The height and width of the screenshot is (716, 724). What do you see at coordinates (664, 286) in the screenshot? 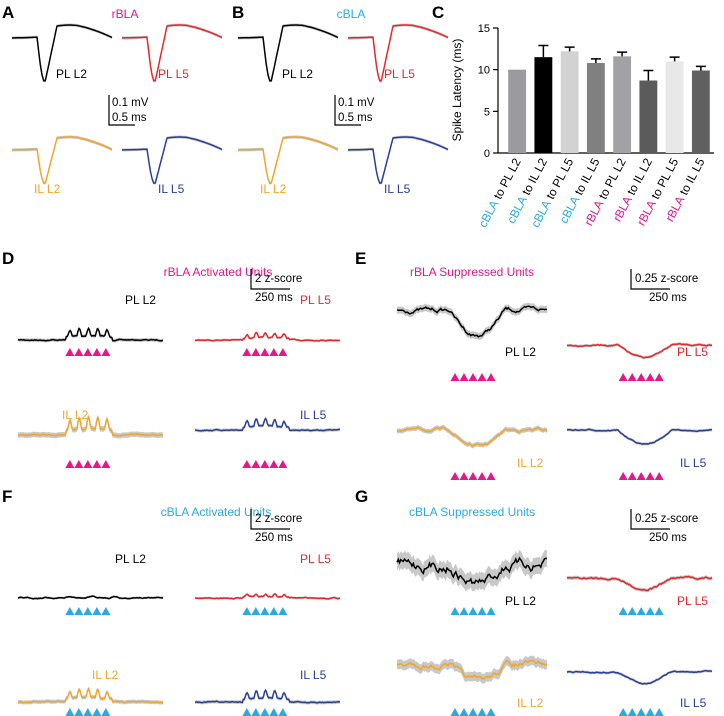
I see `scale-bar-e: 0.25 z-score 250 ms` at bounding box center [664, 286].